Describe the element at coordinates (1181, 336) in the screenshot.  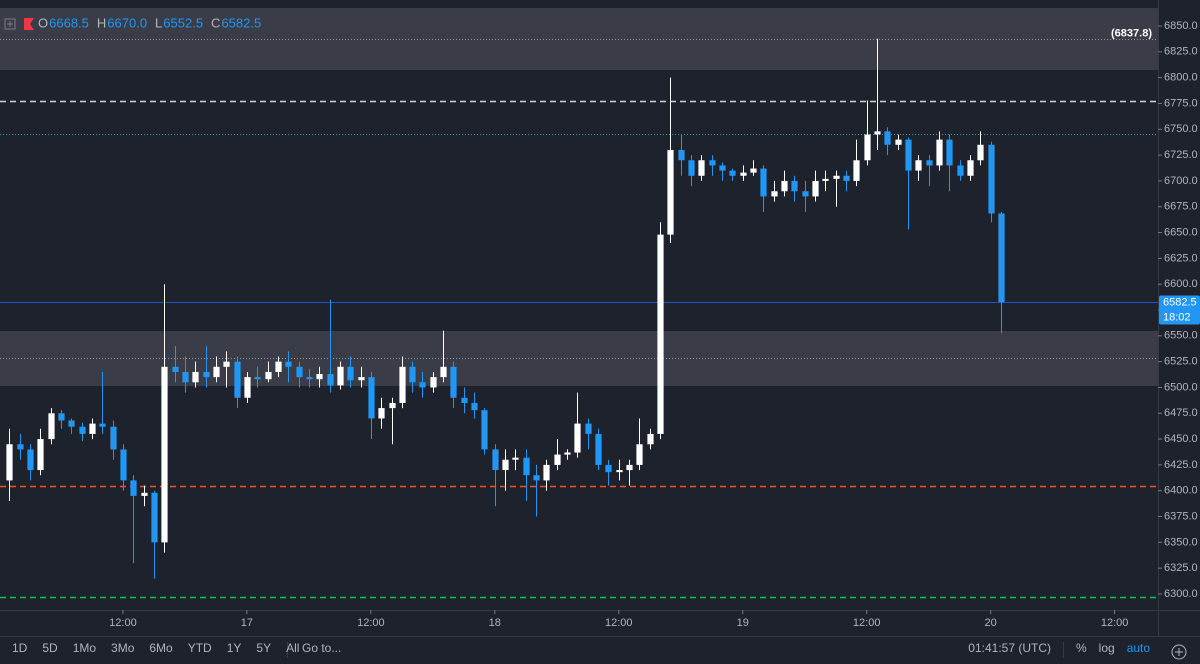
I see `y-tick-label: 6550.0` at that location.